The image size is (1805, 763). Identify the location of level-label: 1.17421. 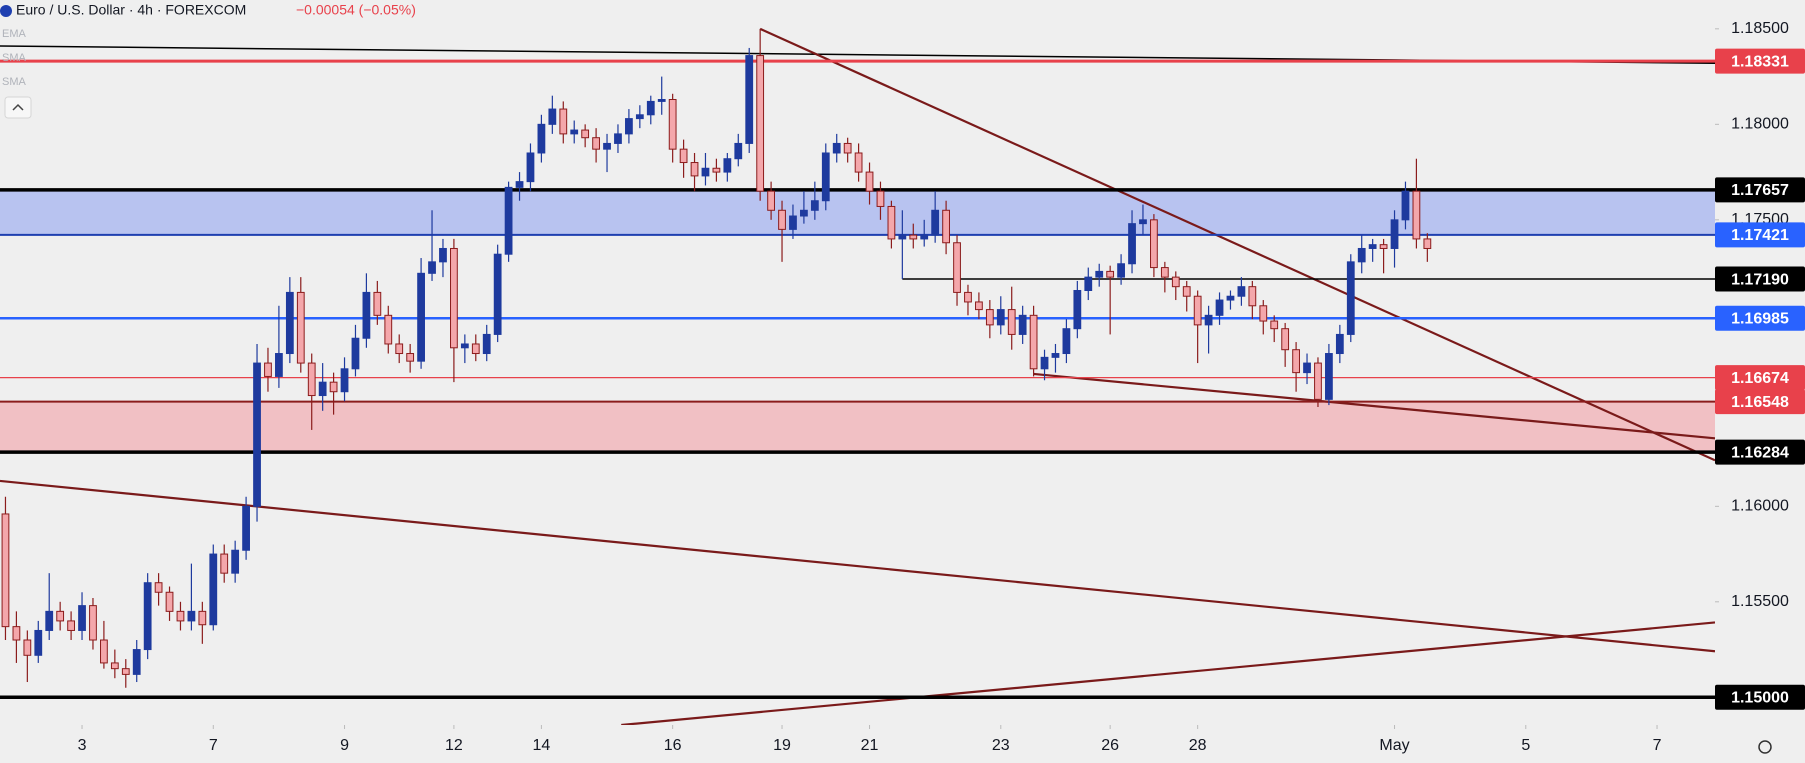
(1760, 235).